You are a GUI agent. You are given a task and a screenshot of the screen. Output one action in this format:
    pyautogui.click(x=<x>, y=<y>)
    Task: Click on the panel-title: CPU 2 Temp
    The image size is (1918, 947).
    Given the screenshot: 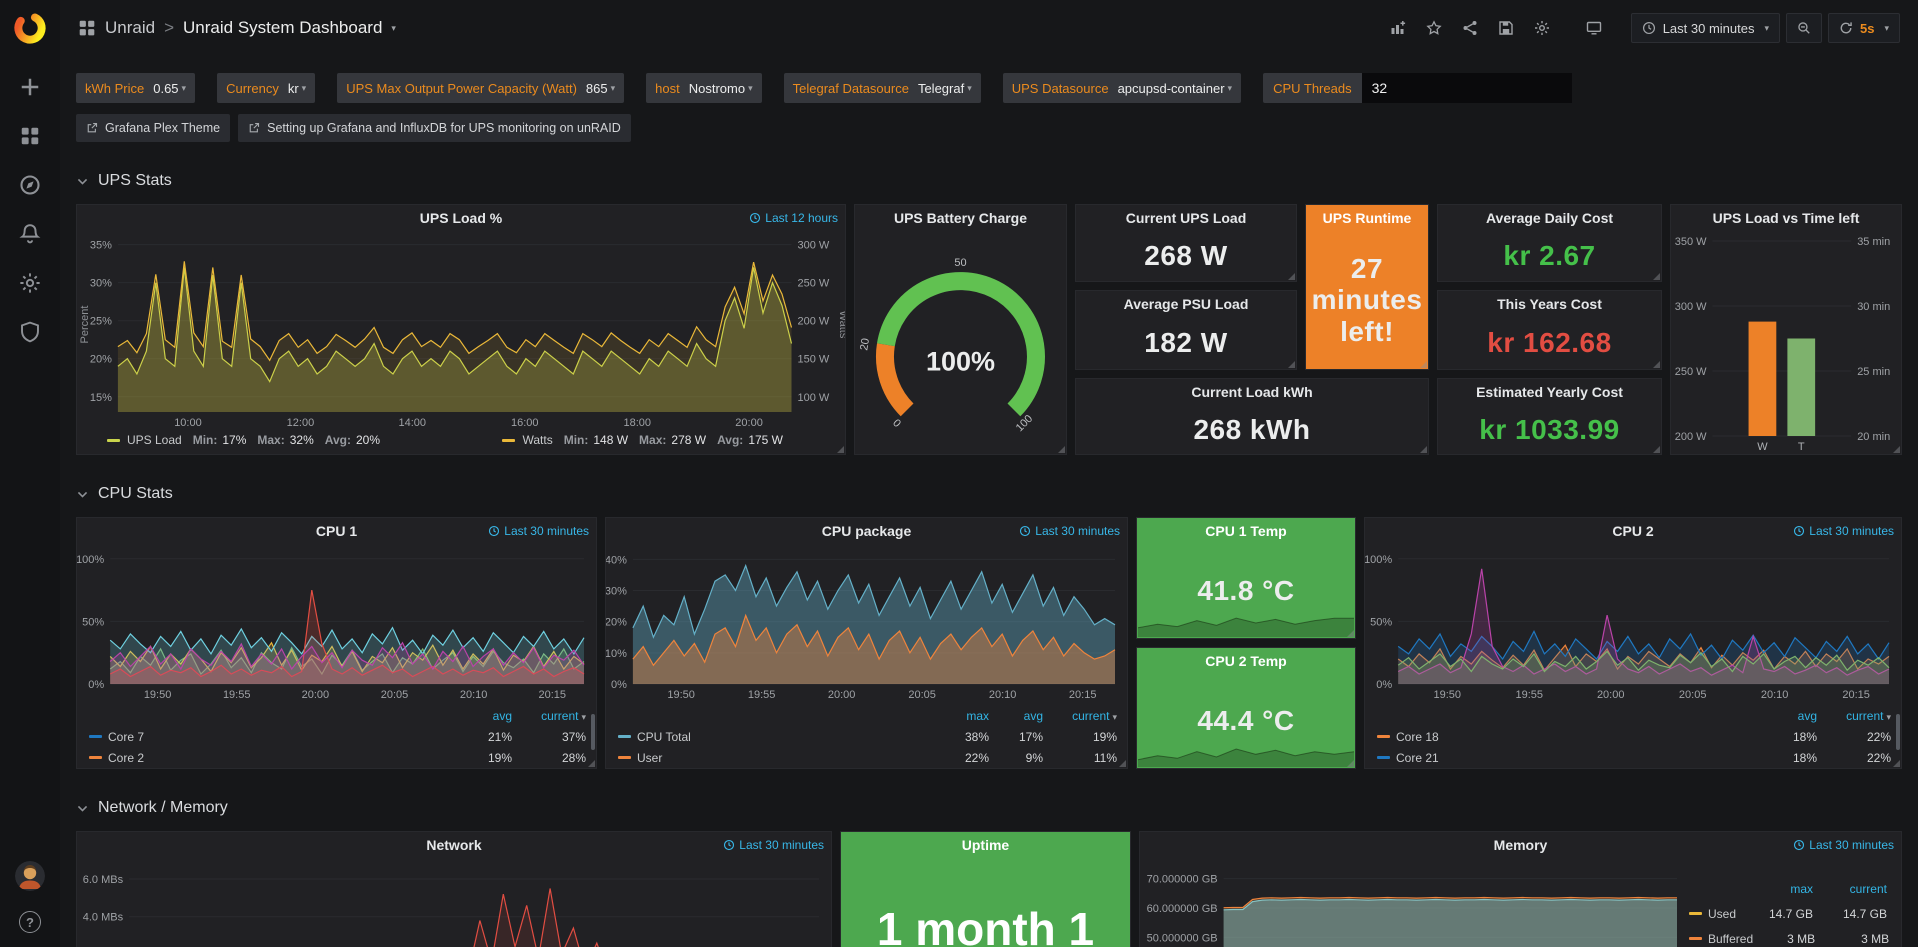 What is the action you would take?
    pyautogui.click(x=1246, y=661)
    